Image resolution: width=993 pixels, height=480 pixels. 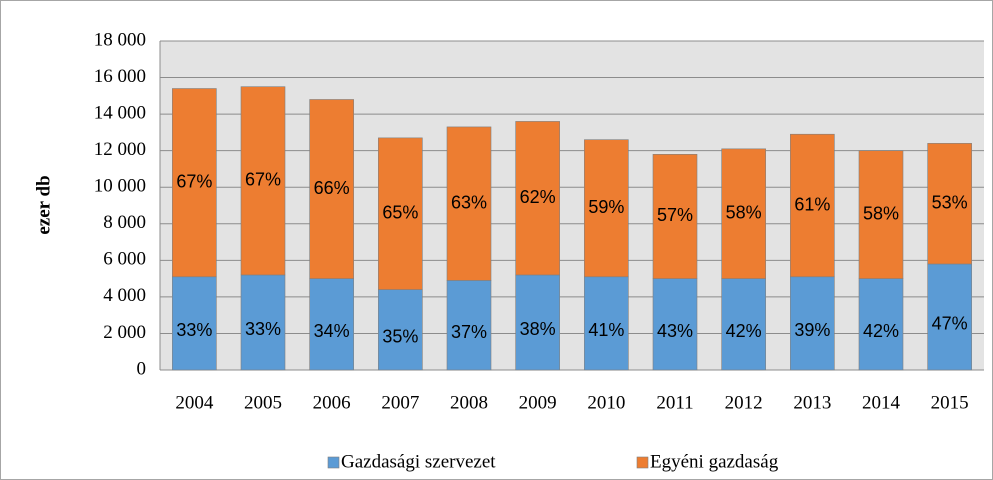 I want to click on y-tick-label: 12 000, so click(x=120, y=149).